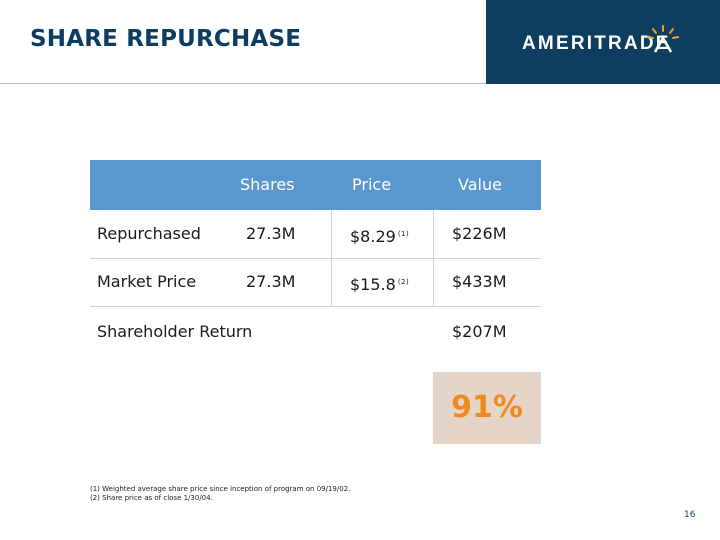 The image size is (720, 540). What do you see at coordinates (175, 331) in the screenshot?
I see `row-label-shareholder-return: Shareholder Return` at bounding box center [175, 331].